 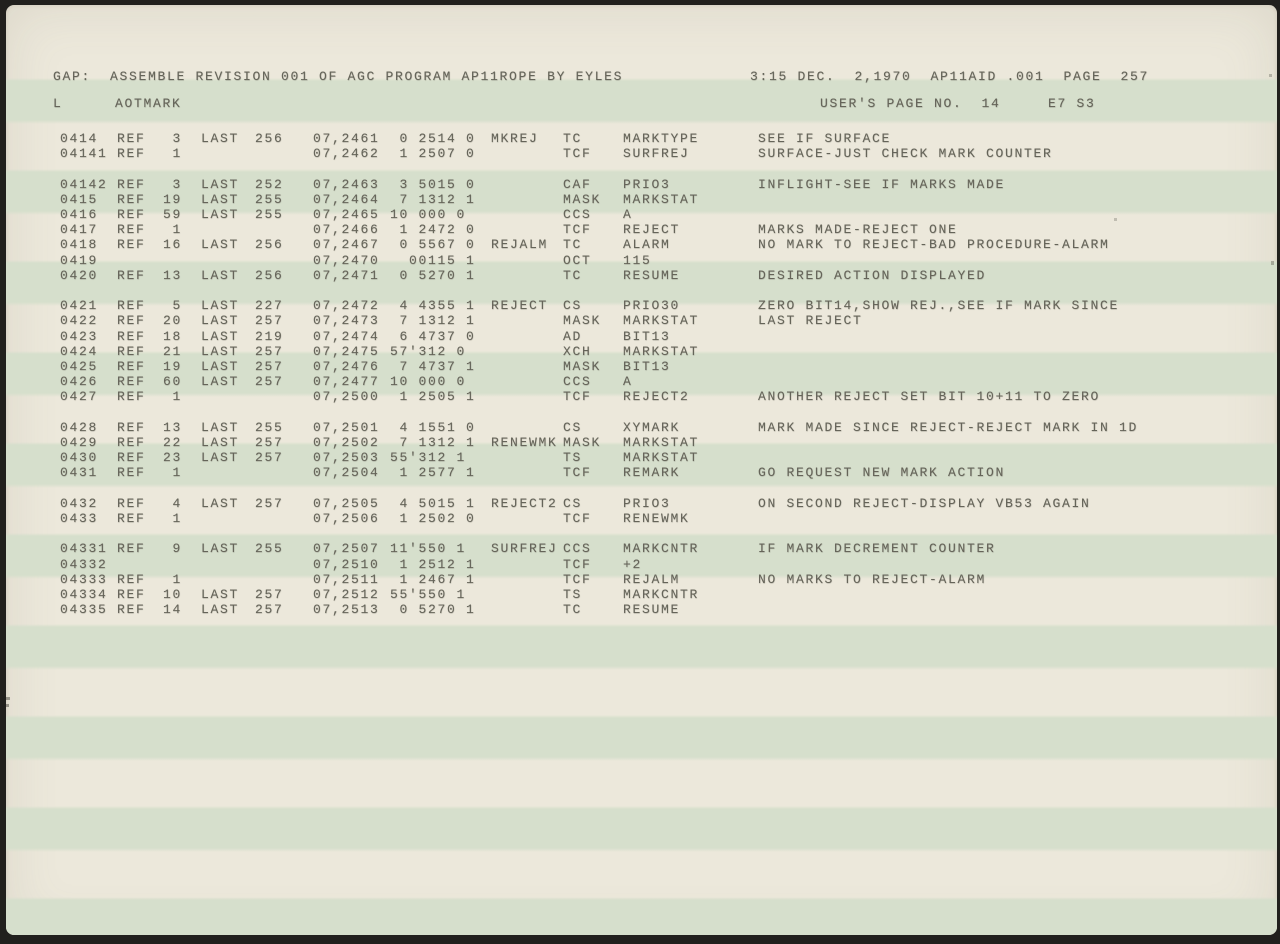 I want to click on field-loc: 0433, so click(x=79, y=518).